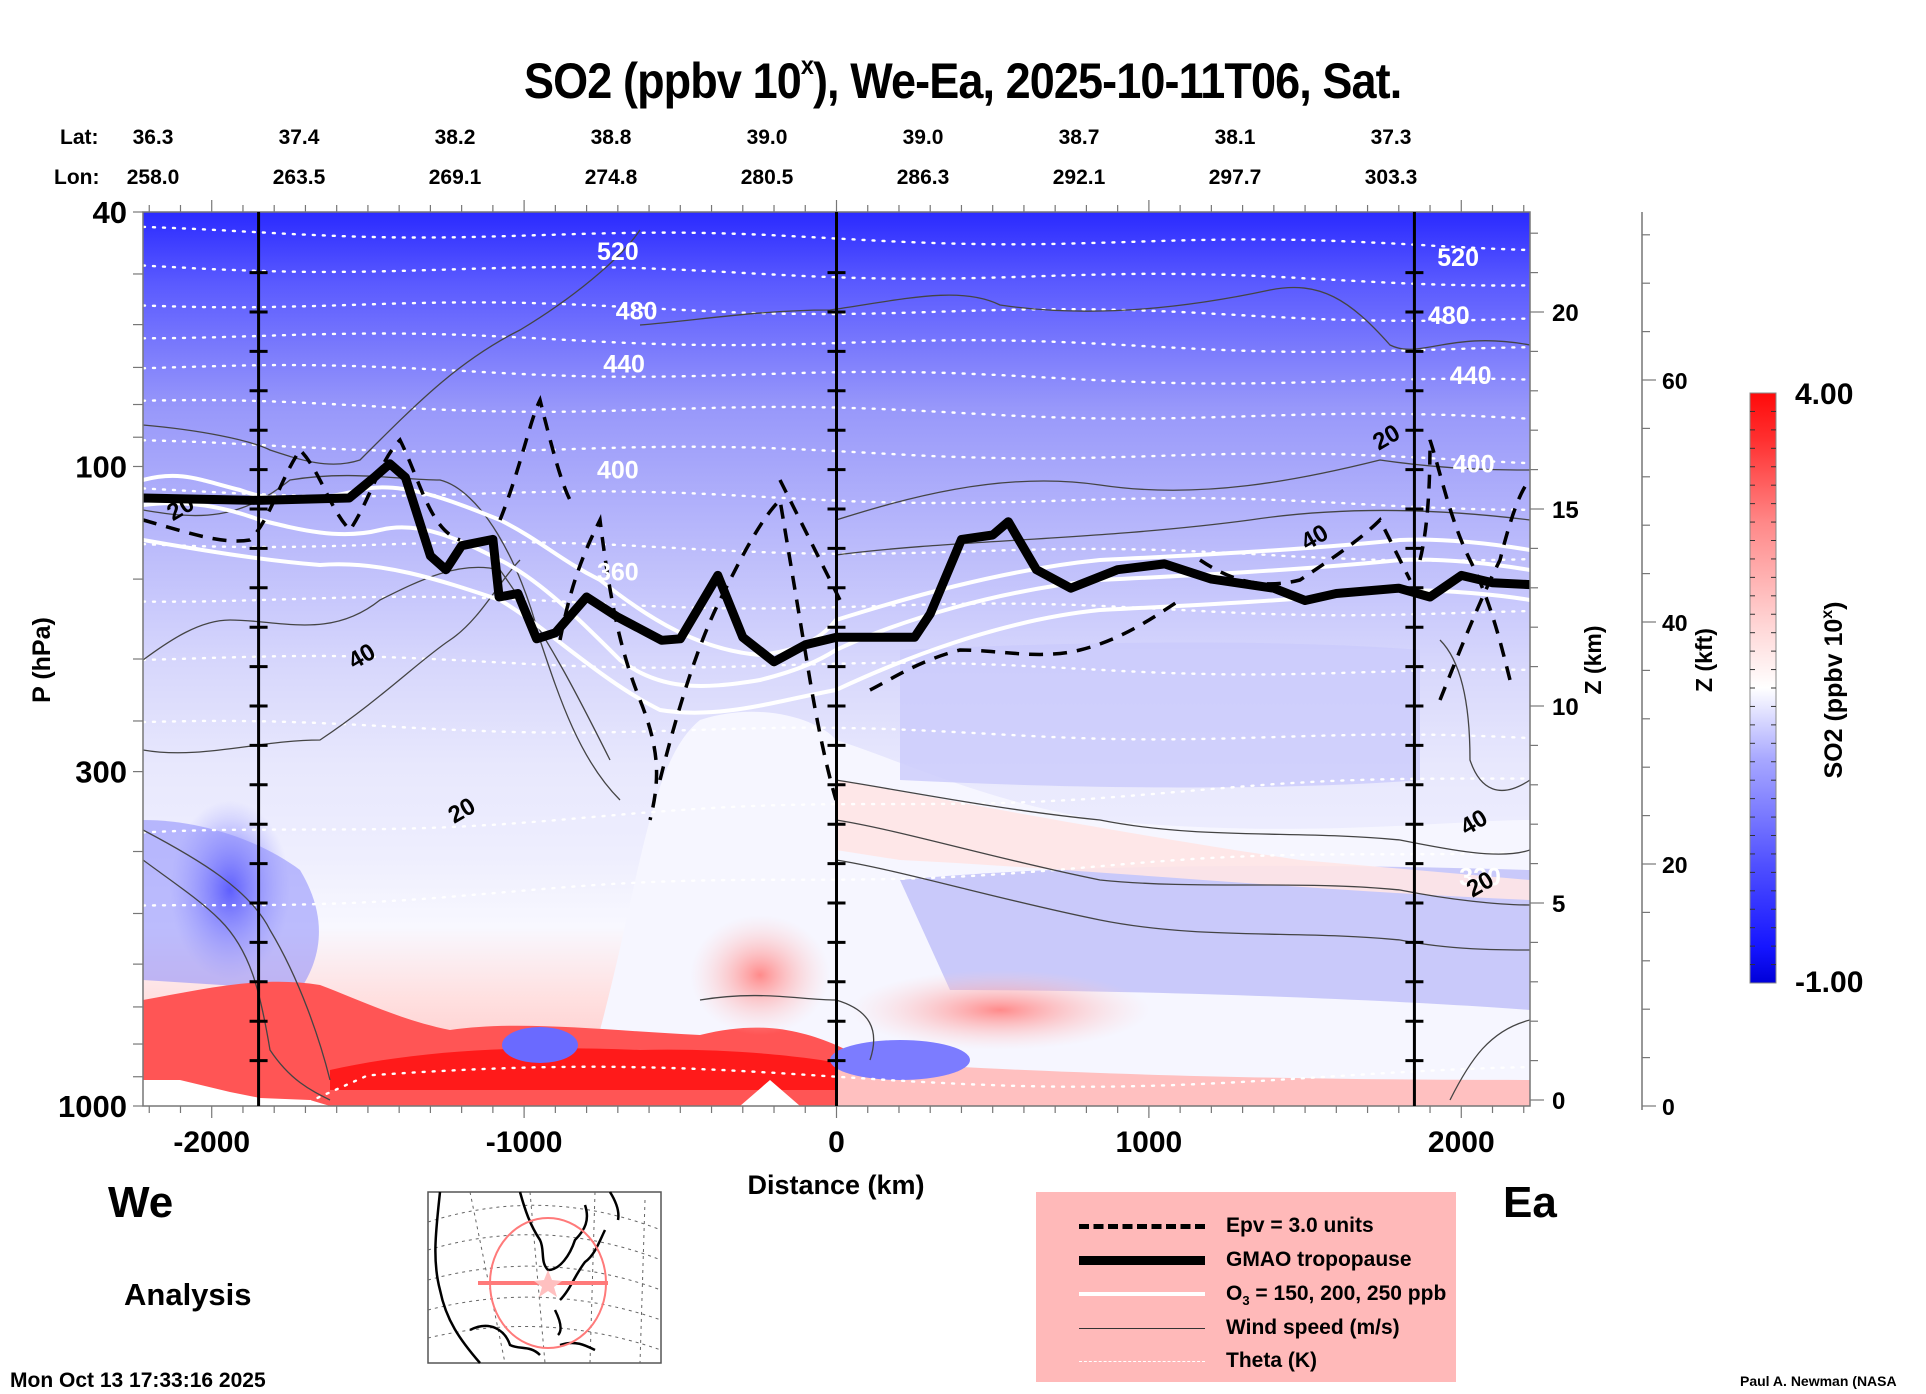  Describe the element at coordinates (767, 177) in the screenshot. I see `lon-value: 280.5` at that location.